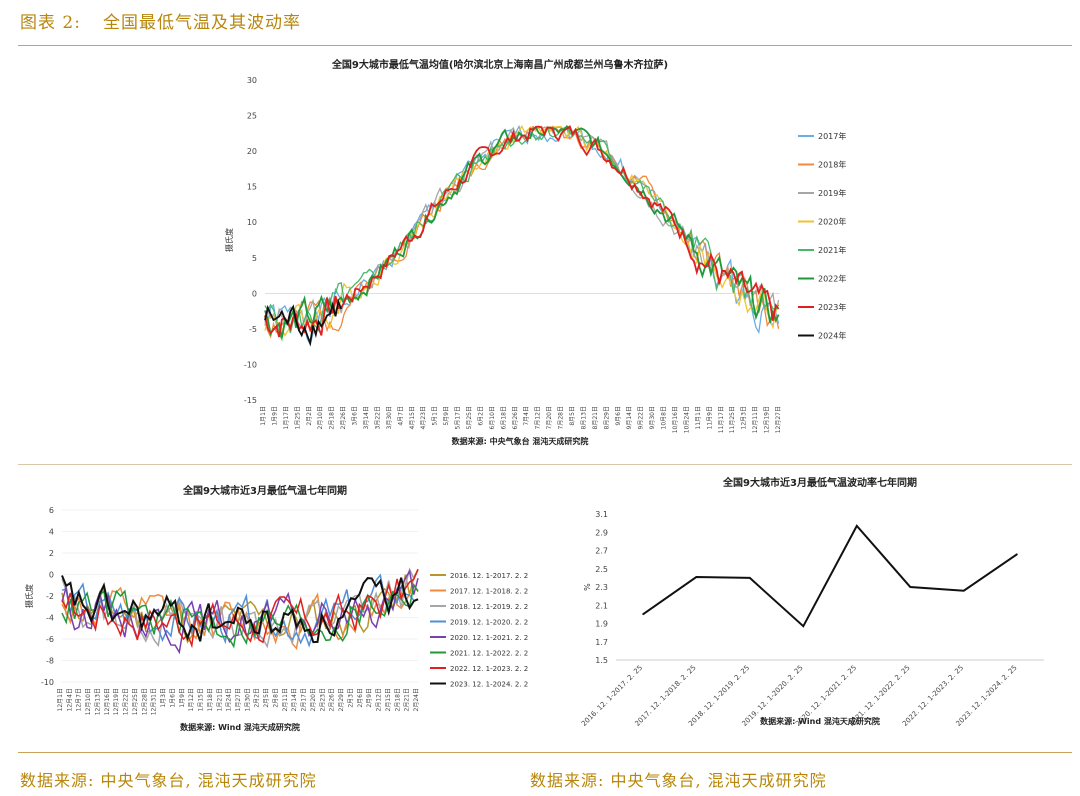 The height and width of the screenshot is (796, 1080). What do you see at coordinates (332, 417) in the screenshot?
I see `chart1-xtick: 2月18日` at bounding box center [332, 417].